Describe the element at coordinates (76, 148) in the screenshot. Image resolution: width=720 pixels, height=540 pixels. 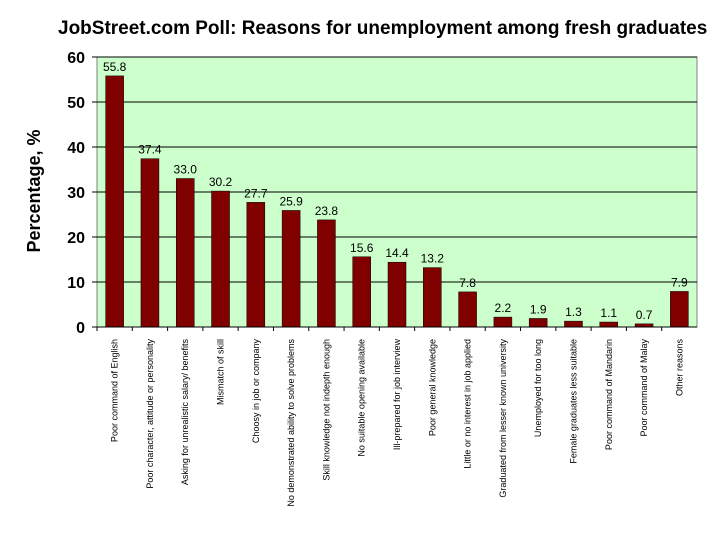
I see `y-tick-label: 40` at that location.